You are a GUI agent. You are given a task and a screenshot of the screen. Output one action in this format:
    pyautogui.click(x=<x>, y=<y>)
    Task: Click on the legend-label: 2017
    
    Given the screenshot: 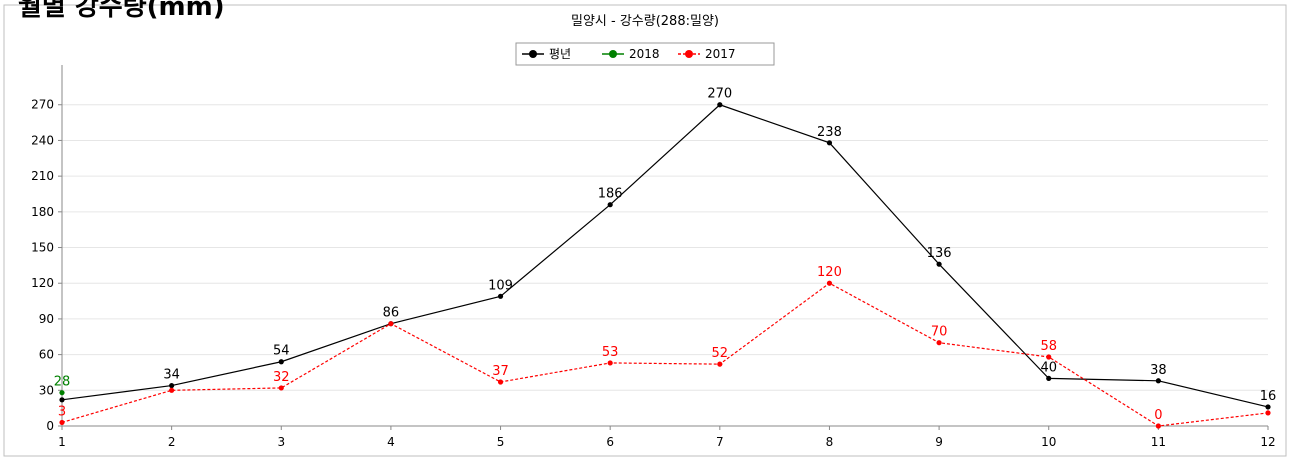 What is the action you would take?
    pyautogui.click(x=720, y=54)
    